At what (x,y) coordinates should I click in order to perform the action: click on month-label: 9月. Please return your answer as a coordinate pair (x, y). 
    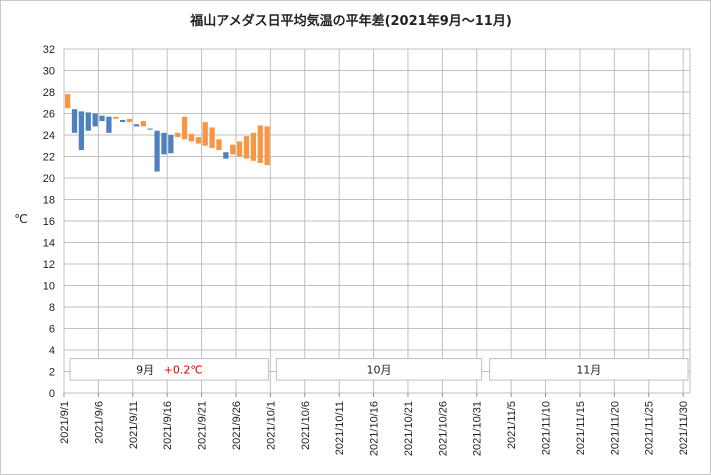
    Looking at the image, I should click on (145, 369).